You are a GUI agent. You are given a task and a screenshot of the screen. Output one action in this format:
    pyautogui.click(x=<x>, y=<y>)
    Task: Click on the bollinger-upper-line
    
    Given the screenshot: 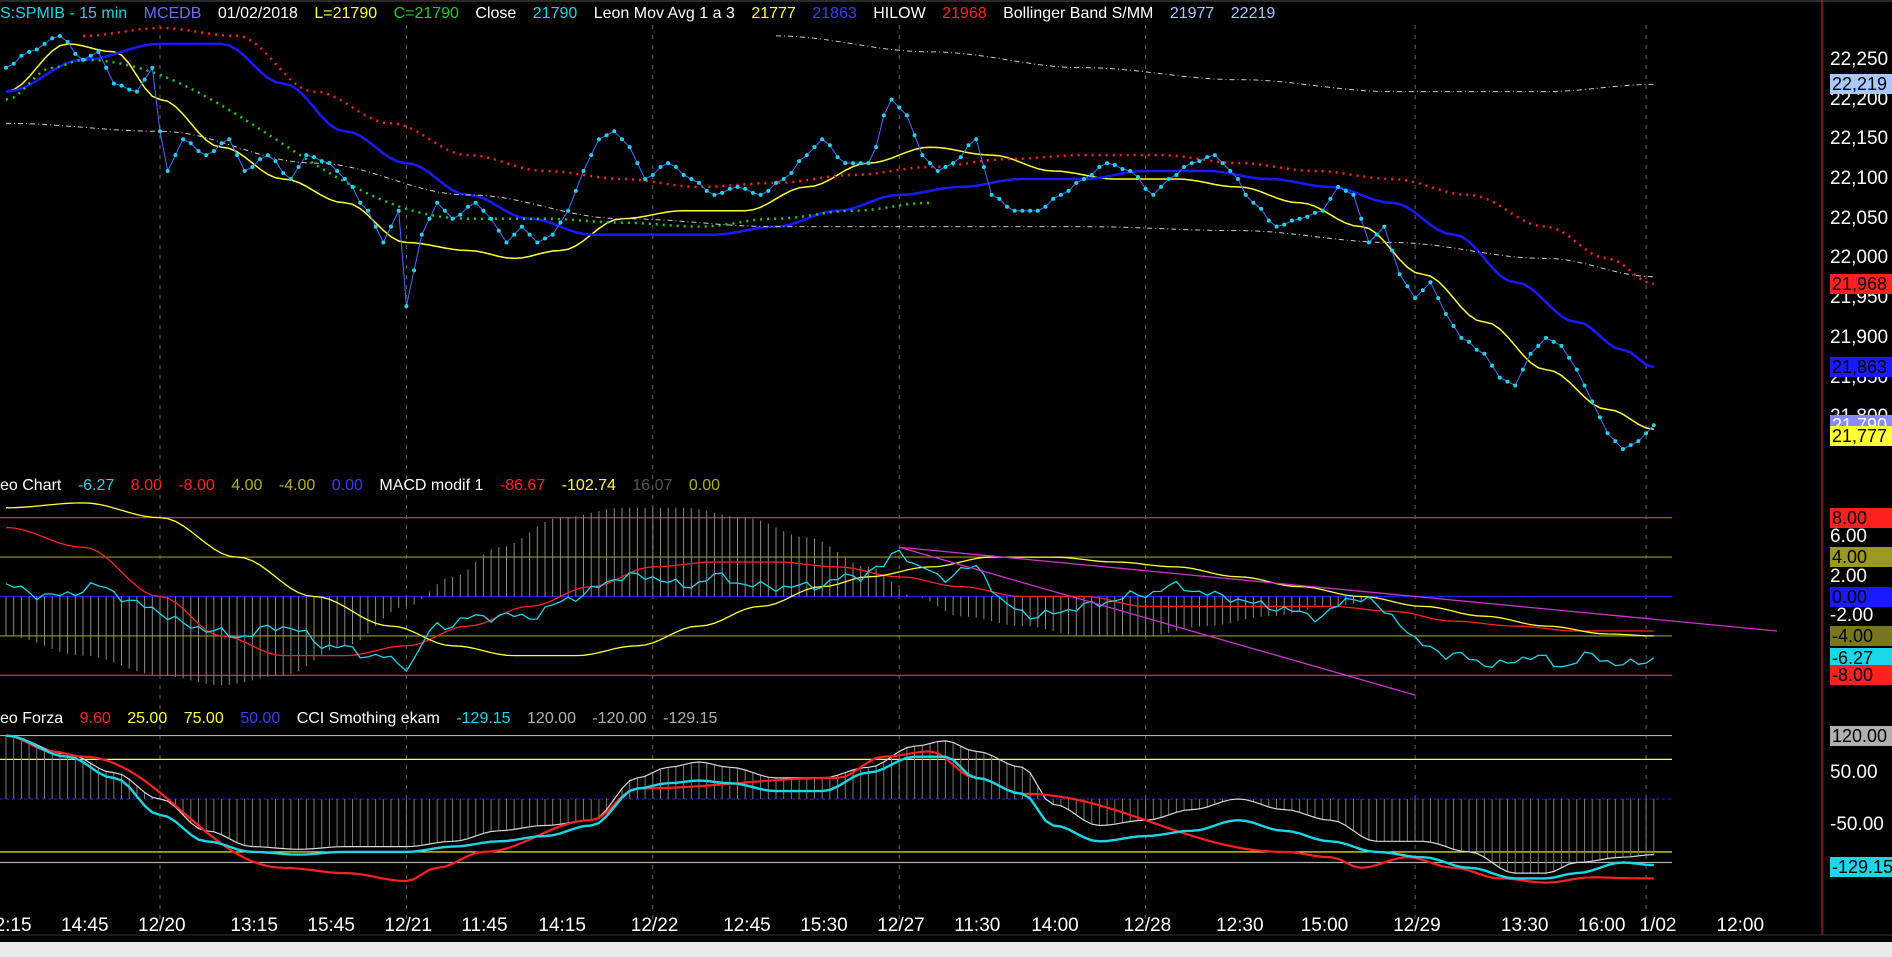 What is the action you would take?
    pyautogui.click(x=1214, y=64)
    